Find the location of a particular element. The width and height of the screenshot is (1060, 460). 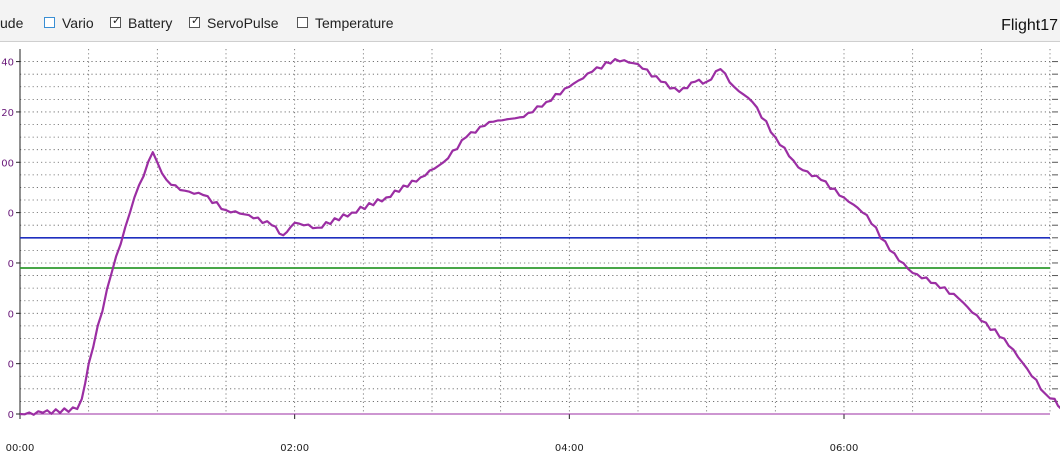

y-tick-label: 20 is located at coordinates (7, 113).